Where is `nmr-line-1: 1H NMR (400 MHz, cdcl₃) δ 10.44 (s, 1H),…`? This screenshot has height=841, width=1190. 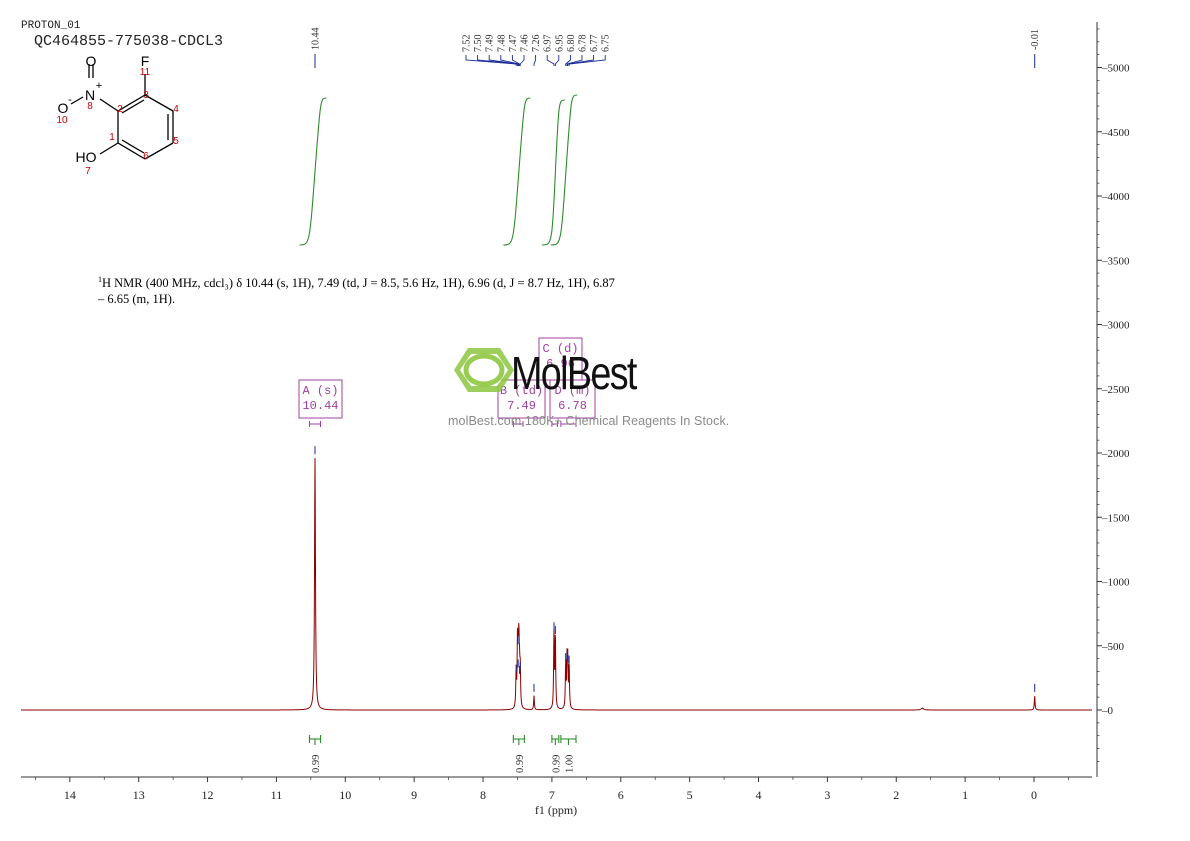 nmr-line-1: 1H NMR (400 MHz, cdcl₃) δ 10.44 (s, 1H),… is located at coordinates (378, 281).